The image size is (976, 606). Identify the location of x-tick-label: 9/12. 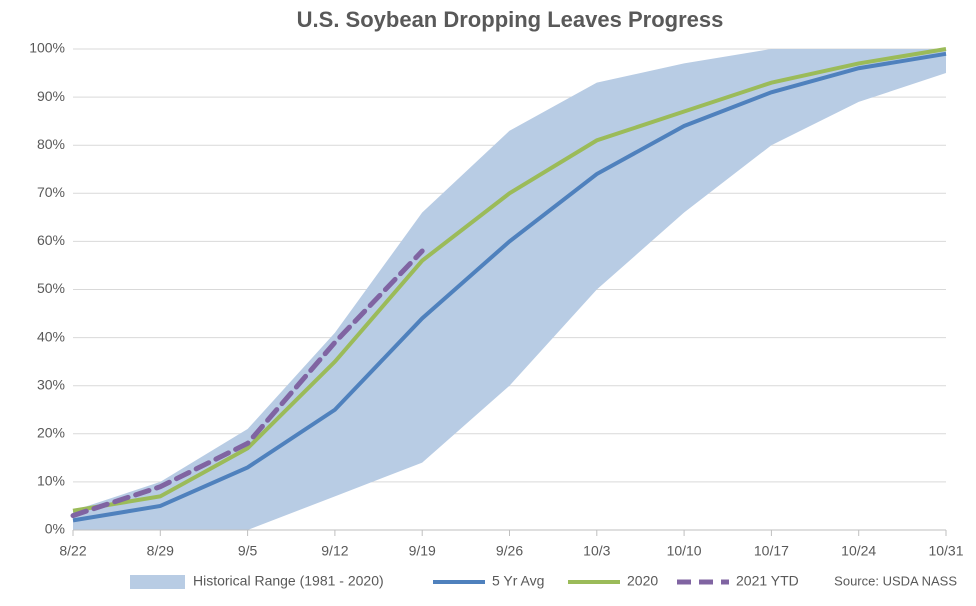
(334, 551).